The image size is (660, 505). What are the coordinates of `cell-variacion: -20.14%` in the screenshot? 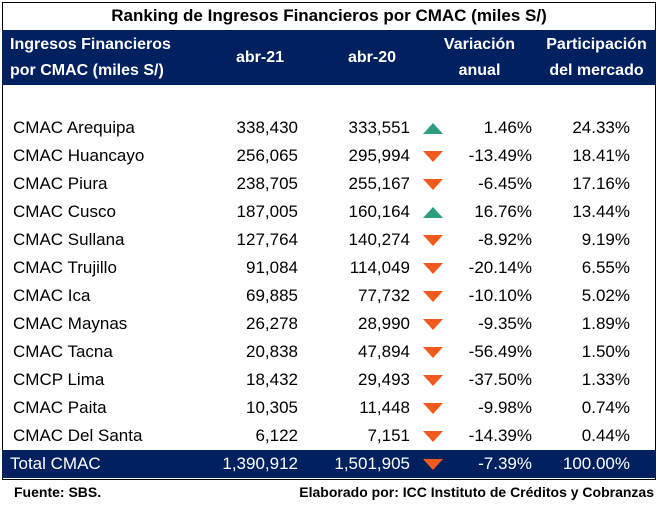 It's located at (500, 267).